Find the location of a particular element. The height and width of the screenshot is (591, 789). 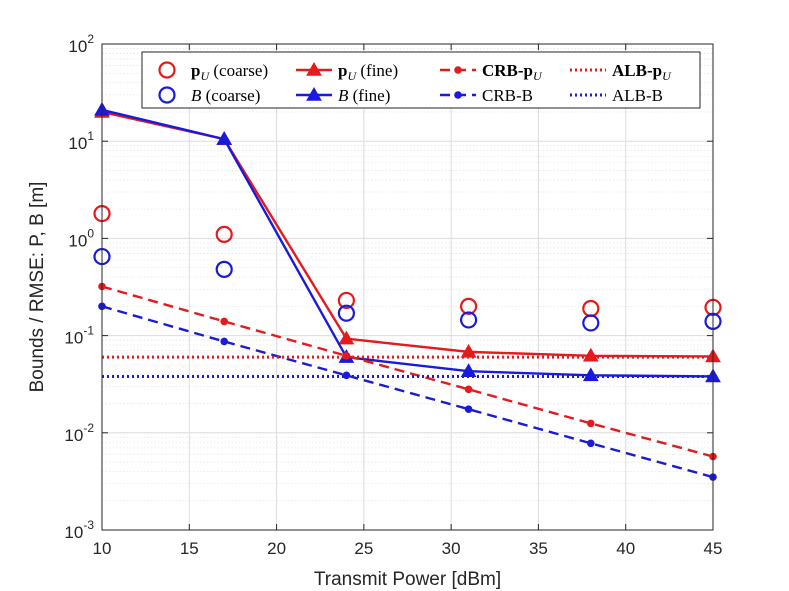

y-tick-exponent: 2 is located at coordinates (90, 39).